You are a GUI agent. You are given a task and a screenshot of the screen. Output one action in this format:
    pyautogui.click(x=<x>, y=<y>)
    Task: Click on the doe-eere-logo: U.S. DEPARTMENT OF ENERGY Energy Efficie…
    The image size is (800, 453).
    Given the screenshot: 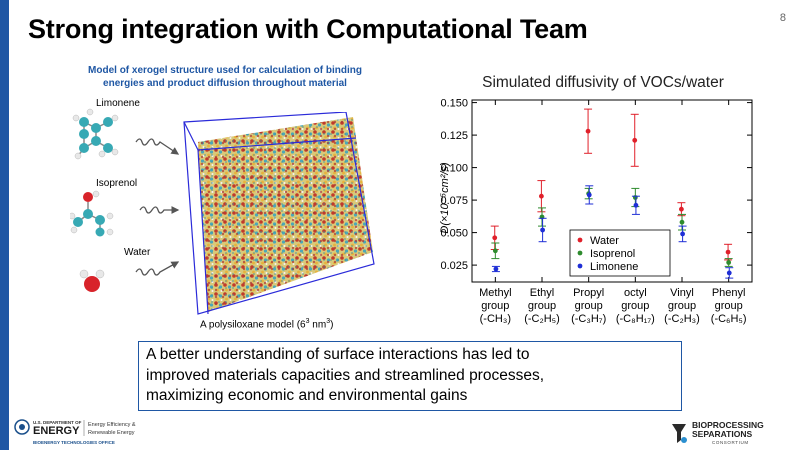 What is the action you would take?
    pyautogui.click(x=89, y=434)
    